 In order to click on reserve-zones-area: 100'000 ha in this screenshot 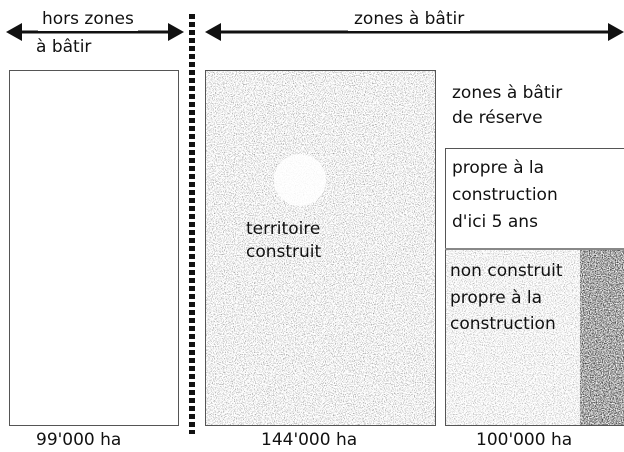, I will do `click(524, 440)`.